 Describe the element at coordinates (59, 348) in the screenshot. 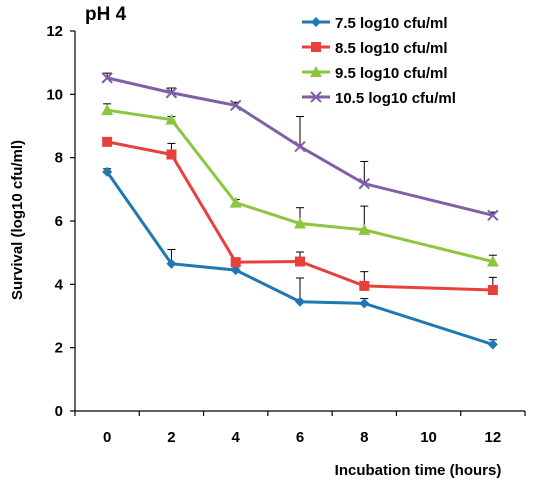

I see `y-tick-label: 2` at that location.